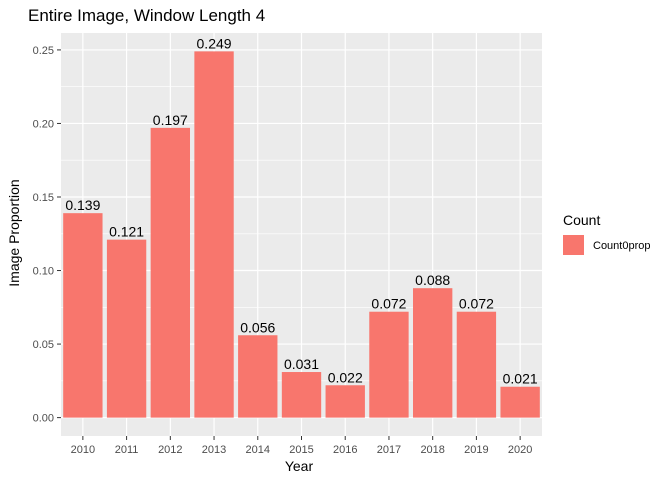 The image size is (672, 485). What do you see at coordinates (83, 315) in the screenshot?
I see `bar-2010` at bounding box center [83, 315].